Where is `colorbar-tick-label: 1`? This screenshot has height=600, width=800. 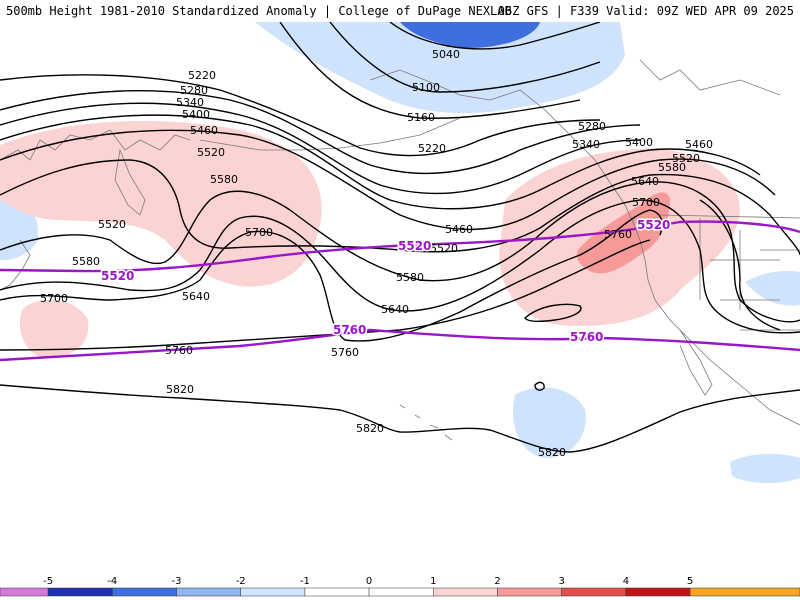 colorbar-tick-label: 1 is located at coordinates (433, 581).